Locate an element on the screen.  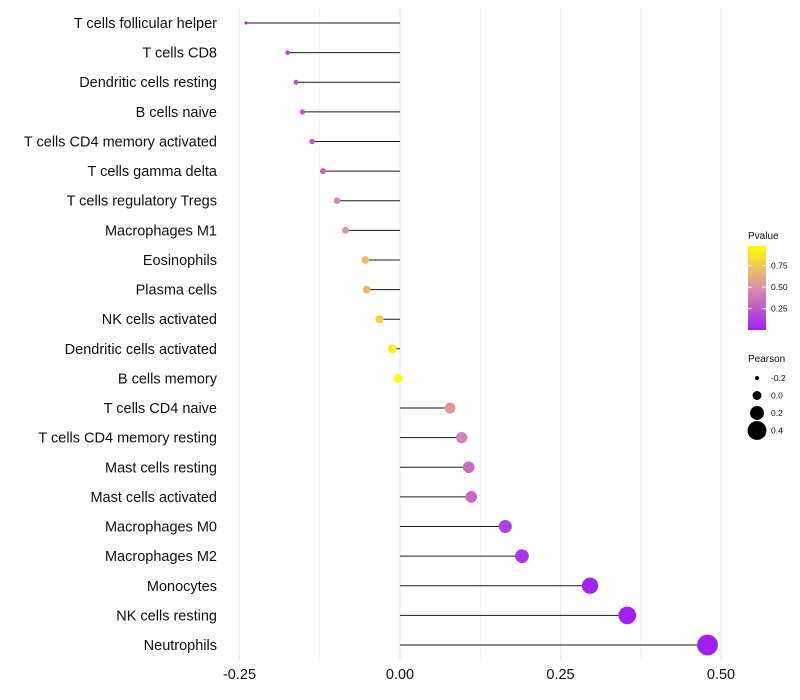
x-axis-tick-labels: -0.25 0.00 0.25 0.50 is located at coordinates (479, 675).